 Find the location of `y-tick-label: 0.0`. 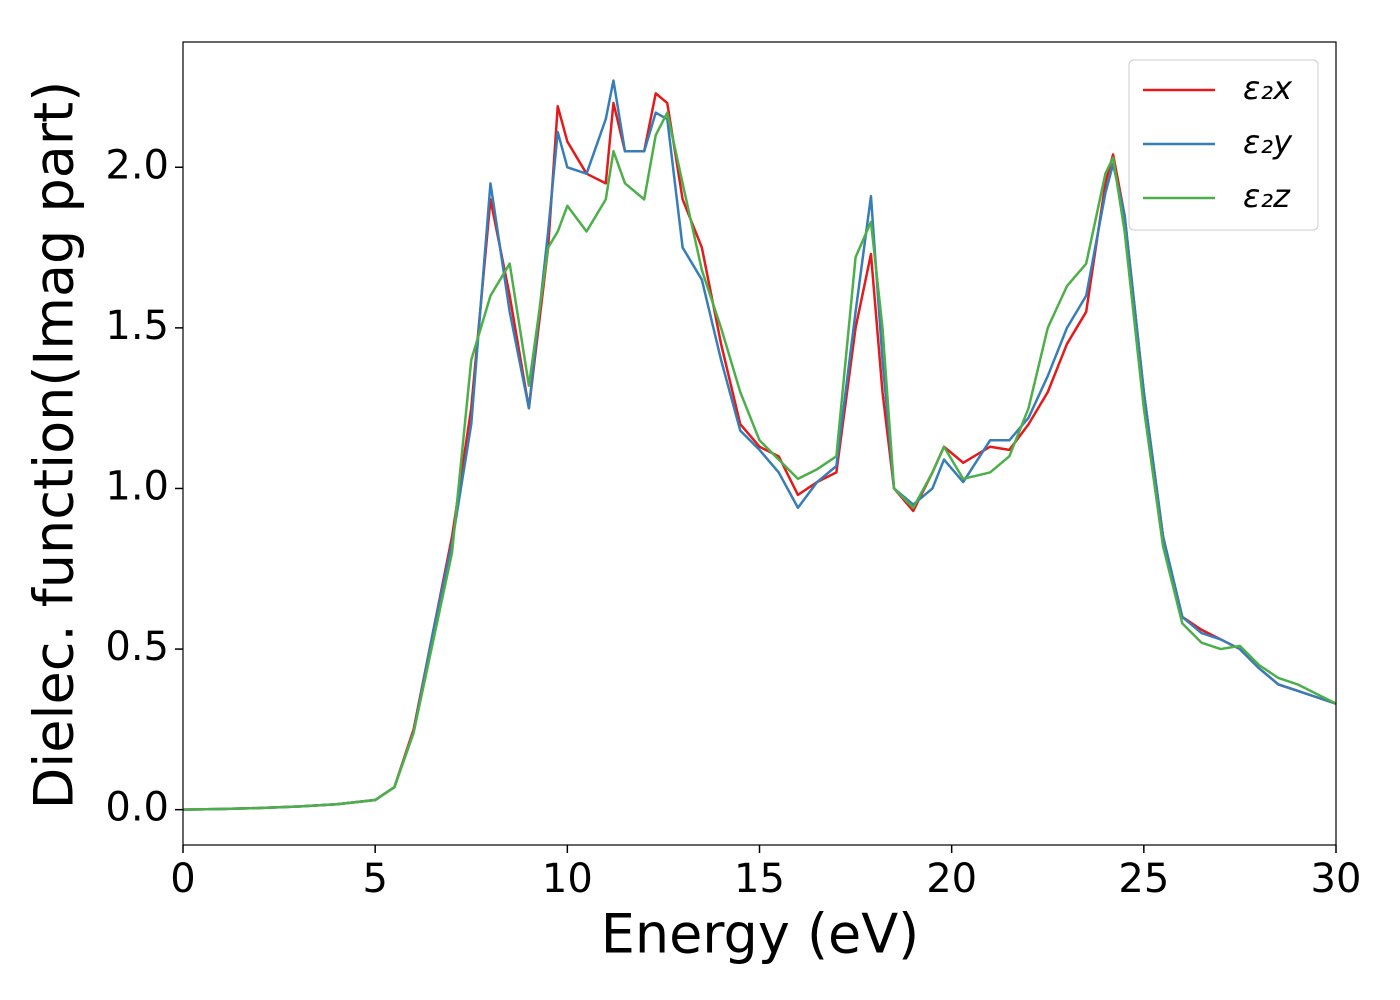

y-tick-label: 0.0 is located at coordinates (137, 808).